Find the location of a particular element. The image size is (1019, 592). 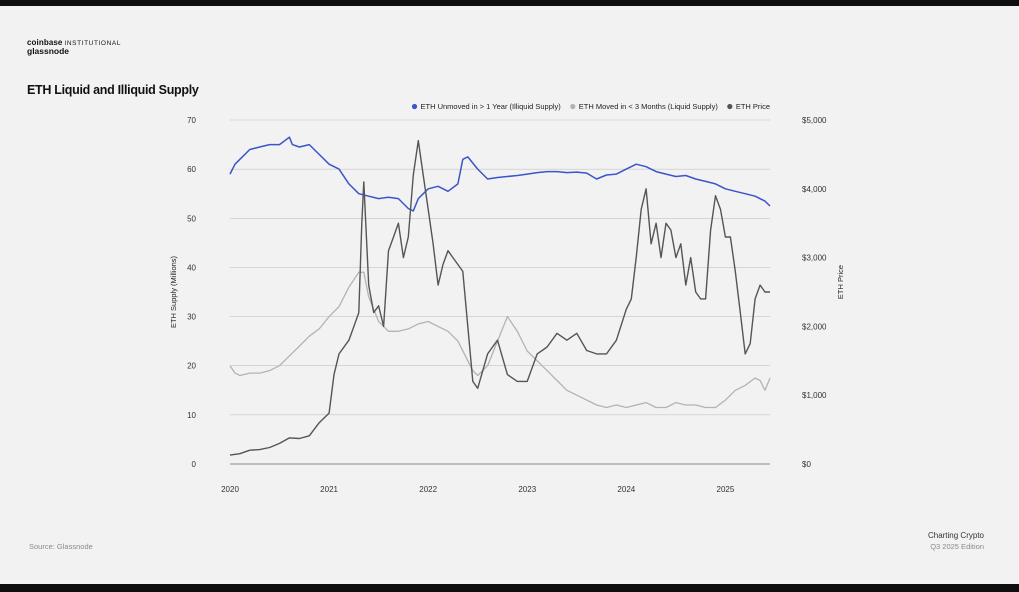

liquid-supply-line is located at coordinates (500, 340).